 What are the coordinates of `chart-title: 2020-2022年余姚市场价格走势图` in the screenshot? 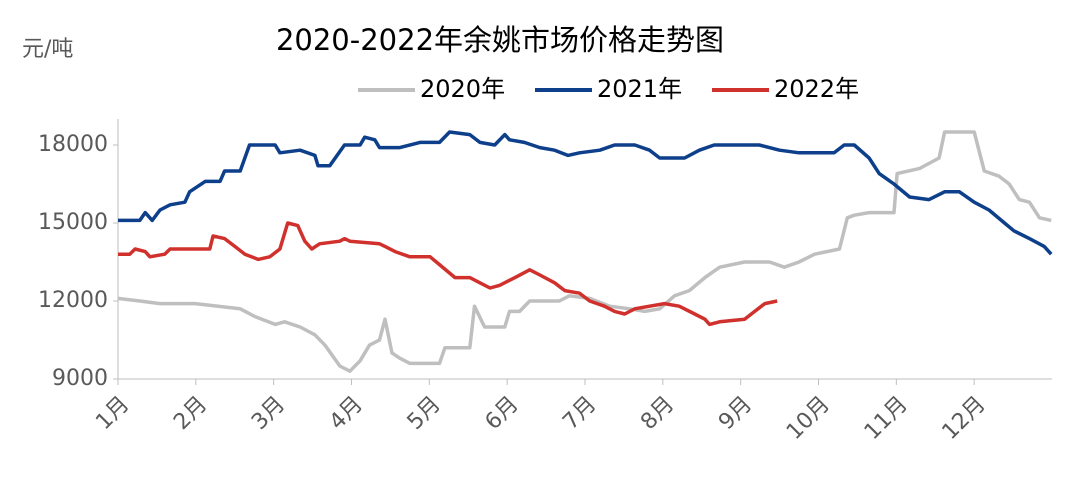 It's located at (500, 40).